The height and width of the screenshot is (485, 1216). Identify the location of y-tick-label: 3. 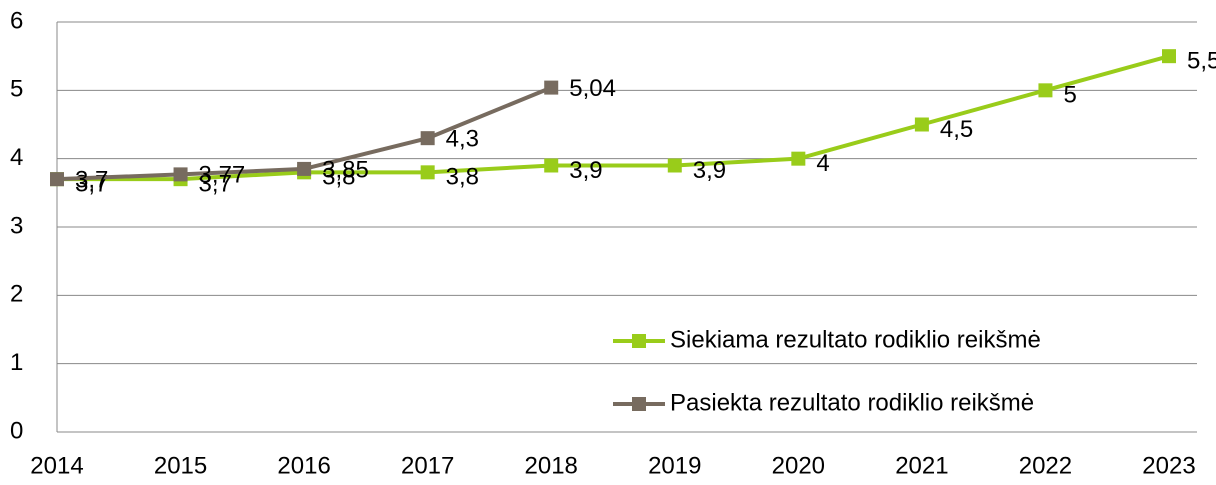
(16, 225).